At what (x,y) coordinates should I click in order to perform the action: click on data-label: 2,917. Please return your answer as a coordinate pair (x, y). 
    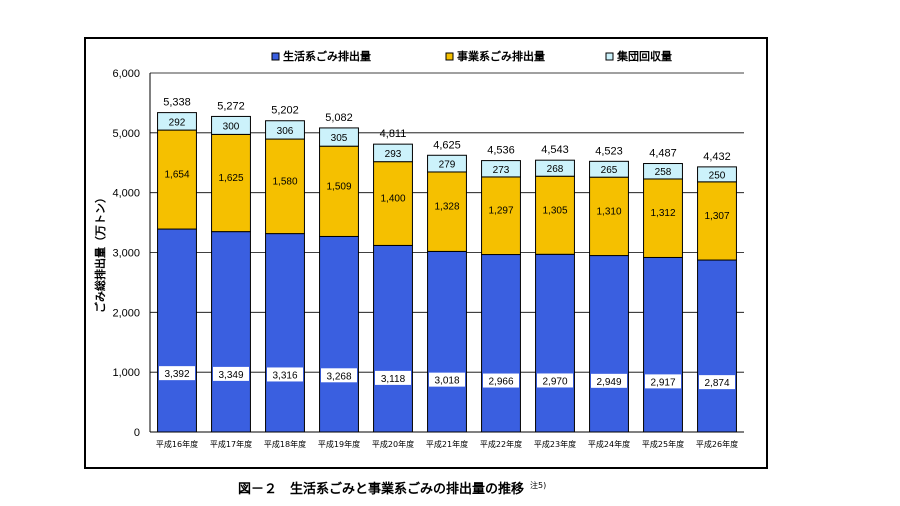
    Looking at the image, I should click on (662, 382).